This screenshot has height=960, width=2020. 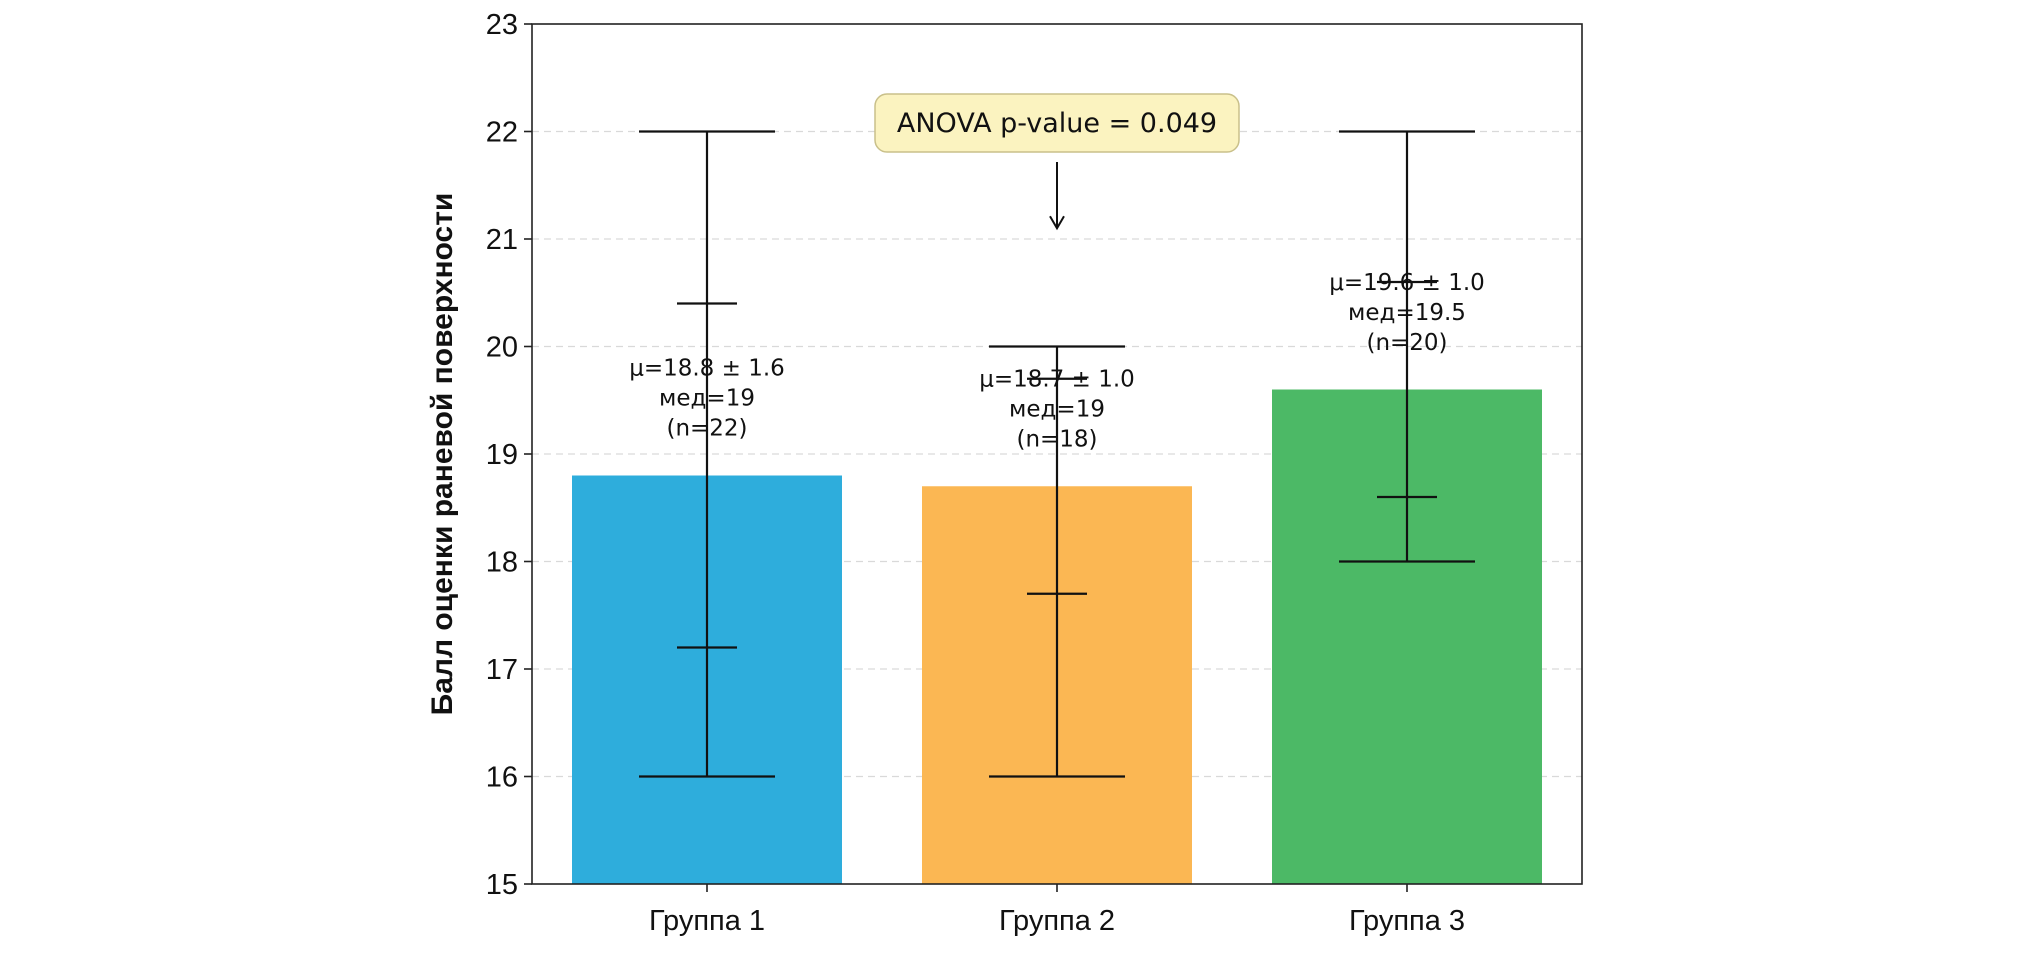 I want to click on anova-annotation-layer: ANOVA p-value = 0.049, so click(x=1057, y=162).